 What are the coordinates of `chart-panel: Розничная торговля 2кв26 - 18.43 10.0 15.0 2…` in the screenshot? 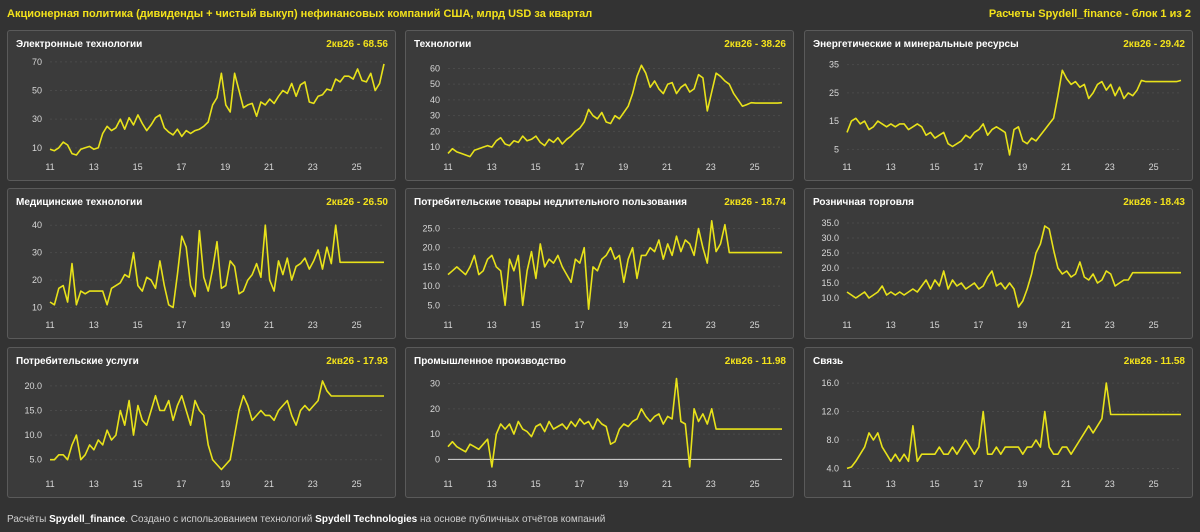 It's located at (998, 263).